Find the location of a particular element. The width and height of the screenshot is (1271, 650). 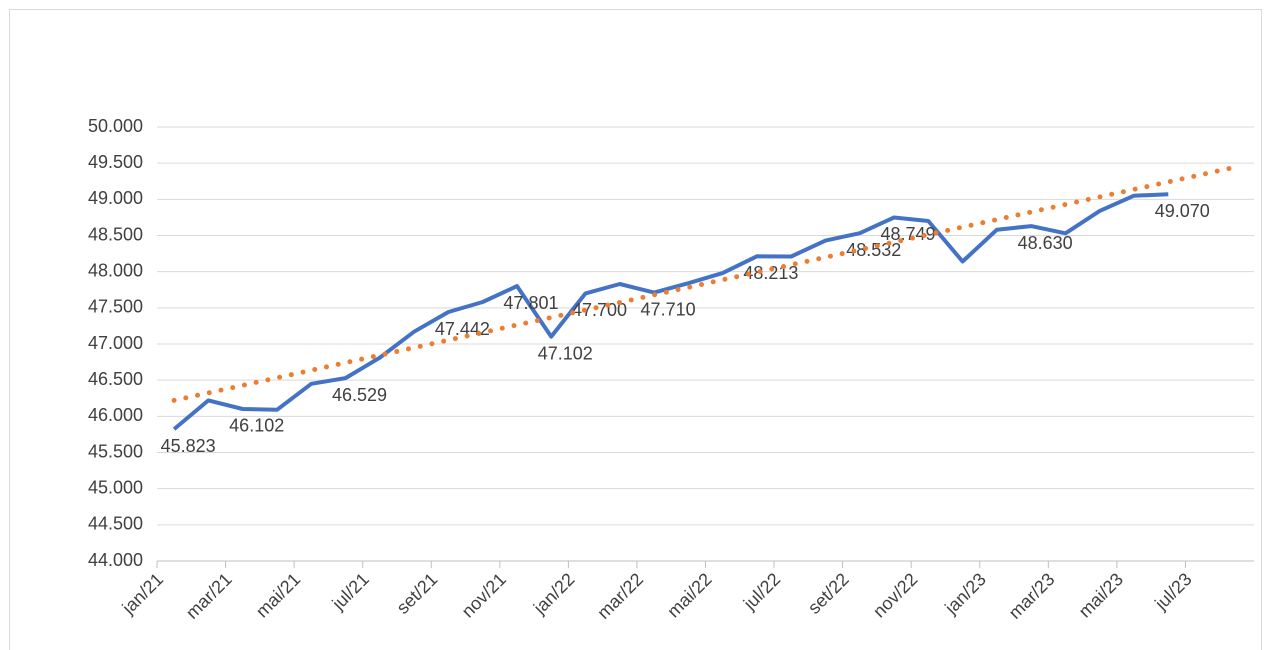

x-tick-label: mai/23 is located at coordinates (1101, 595).